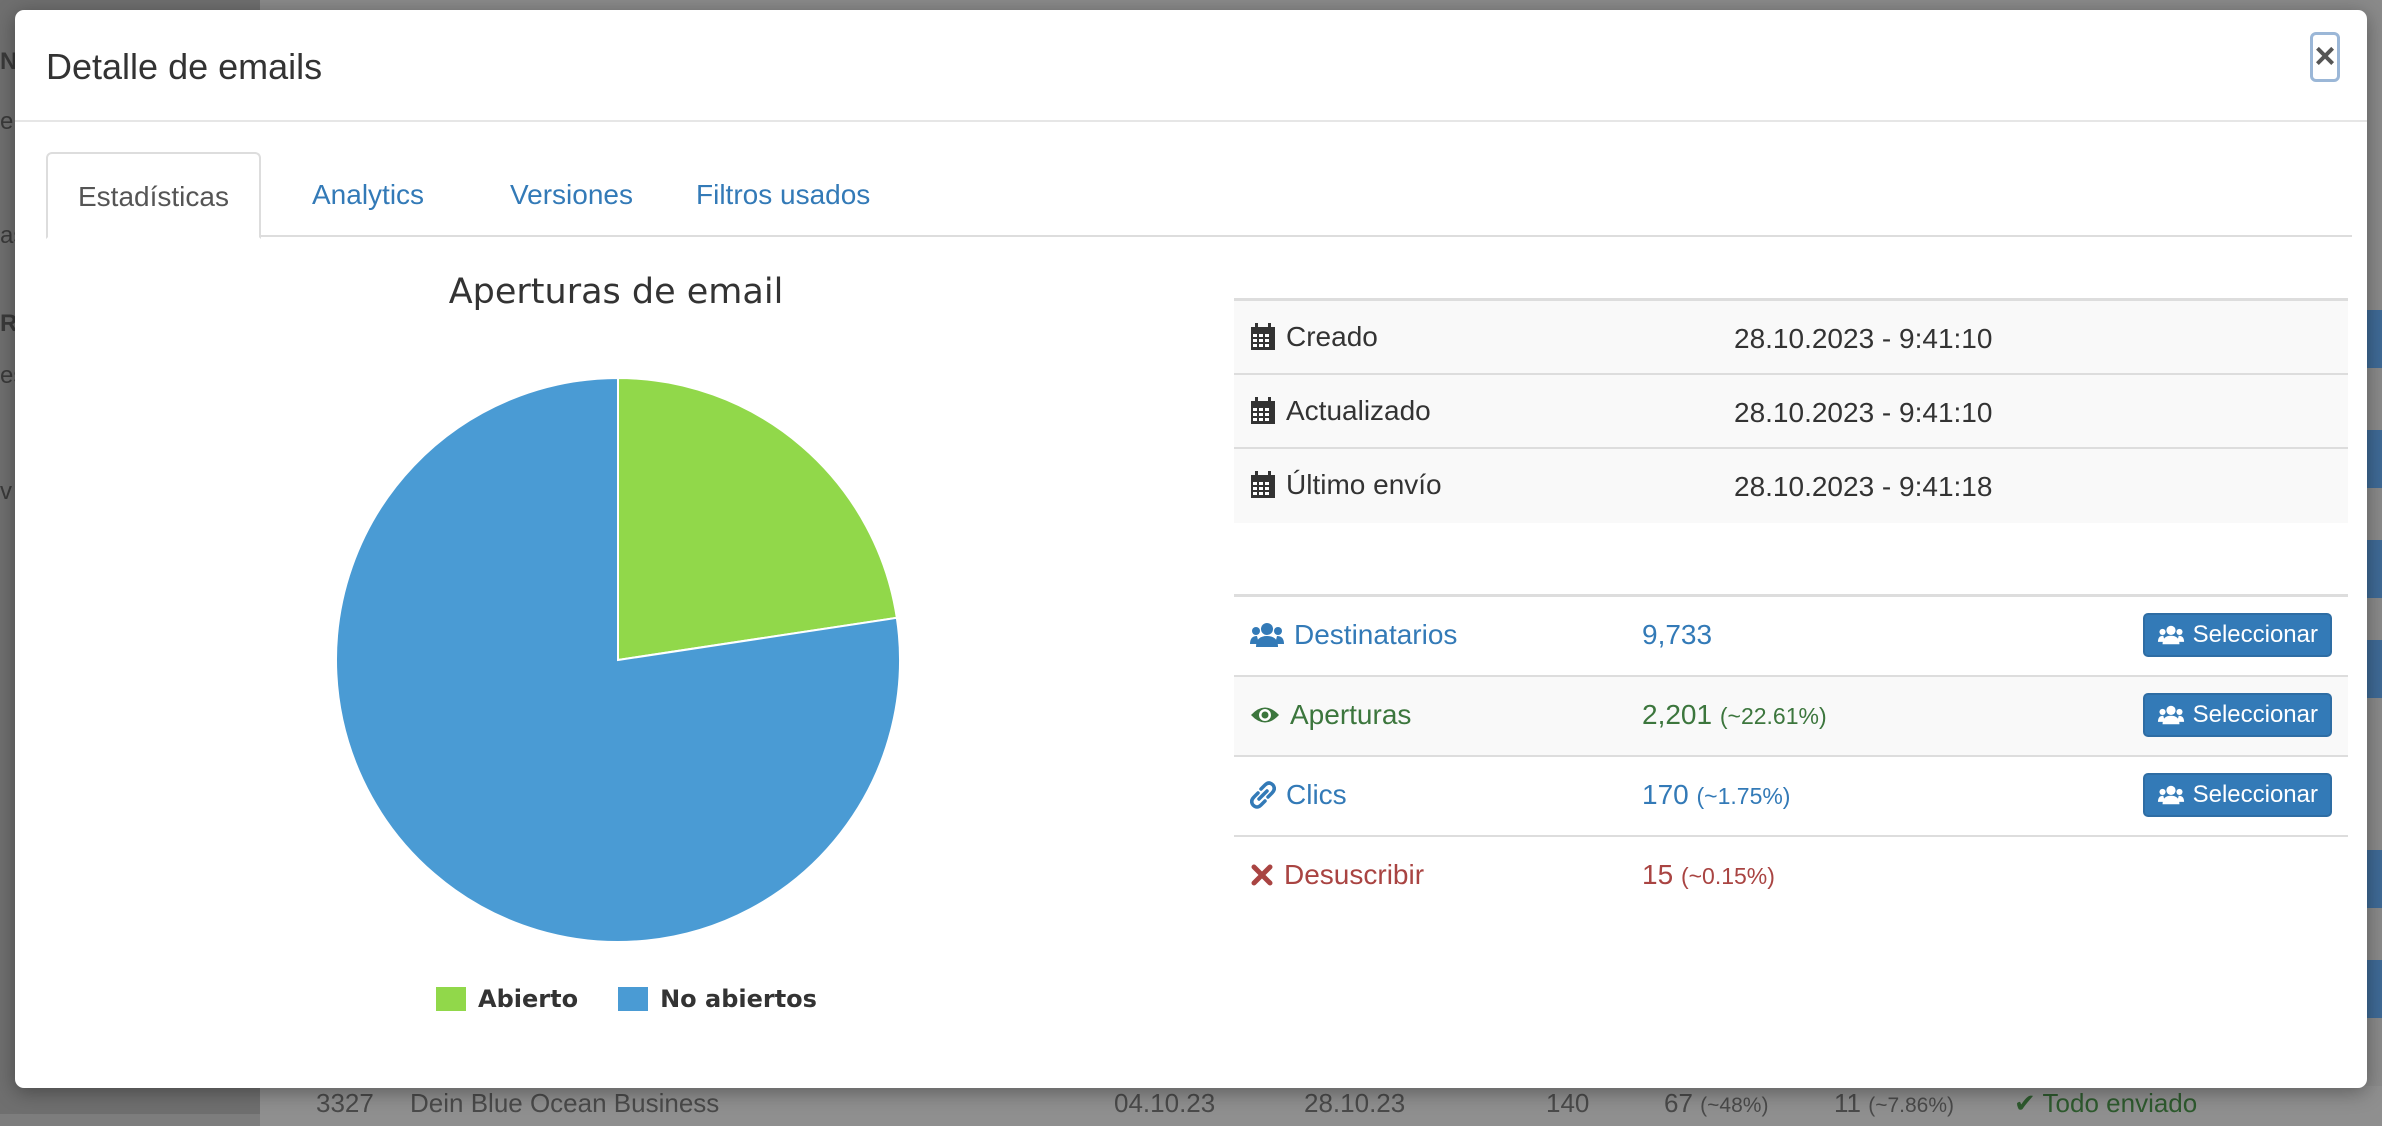 Image resolution: width=2382 pixels, height=1126 pixels. Describe the element at coordinates (2325, 57) in the screenshot. I see `close-button: ×` at that location.